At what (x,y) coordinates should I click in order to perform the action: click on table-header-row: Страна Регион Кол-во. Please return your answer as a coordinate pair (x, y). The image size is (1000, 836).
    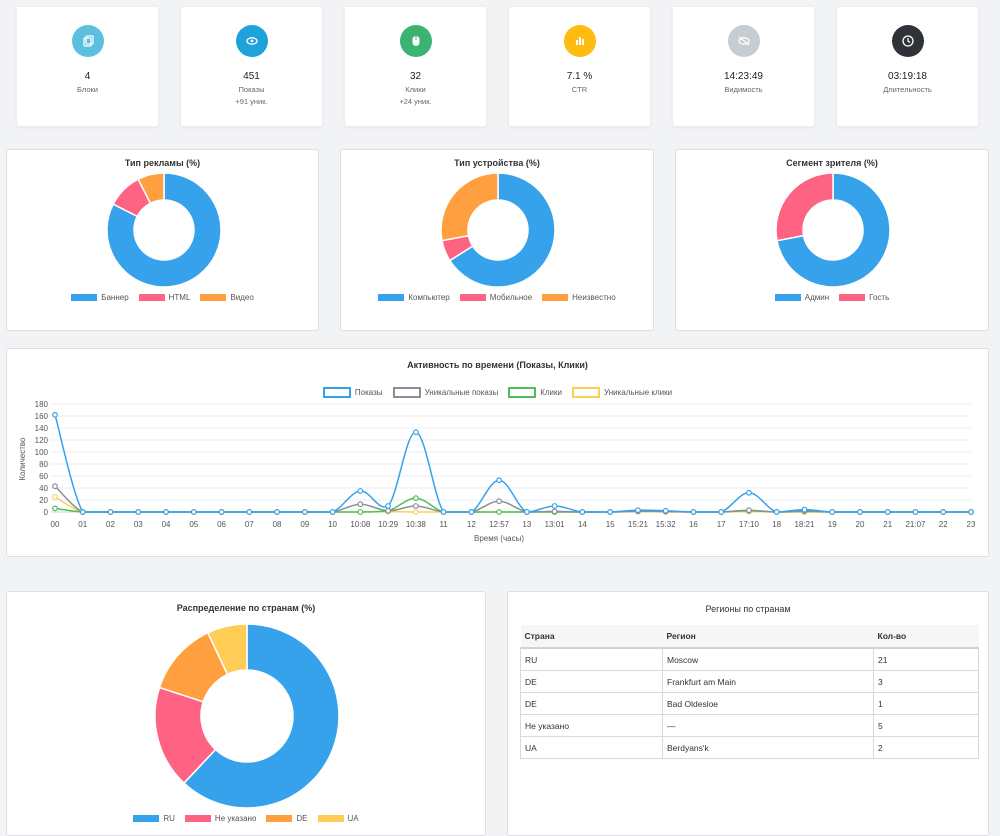
    Looking at the image, I should click on (749, 637).